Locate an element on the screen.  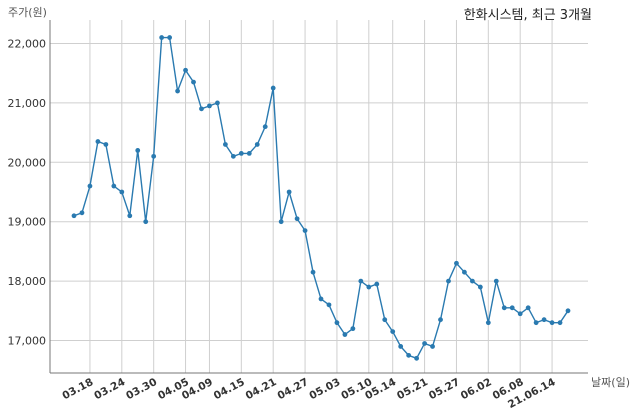
x-tick-label: 05.27 is located at coordinates (444, 389).